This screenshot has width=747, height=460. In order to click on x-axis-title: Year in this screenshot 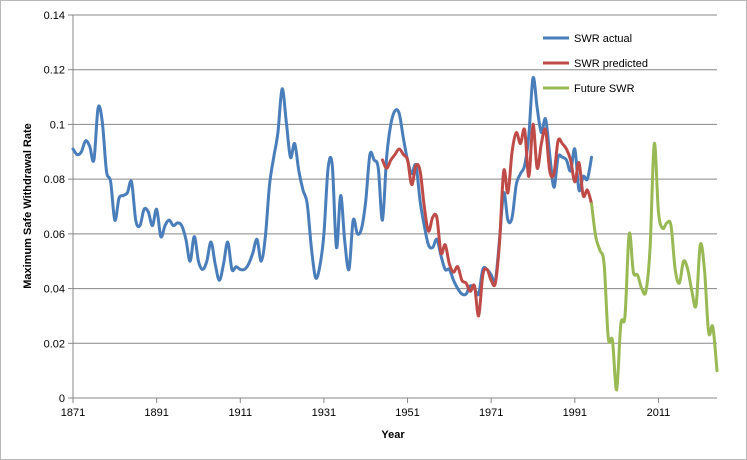, I will do `click(393, 435)`.